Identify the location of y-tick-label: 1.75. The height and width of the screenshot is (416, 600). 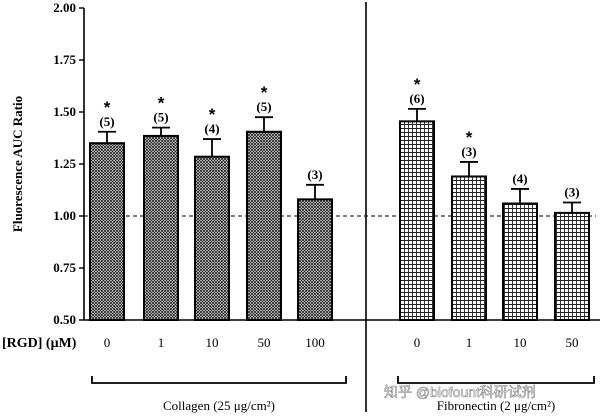
(64, 59).